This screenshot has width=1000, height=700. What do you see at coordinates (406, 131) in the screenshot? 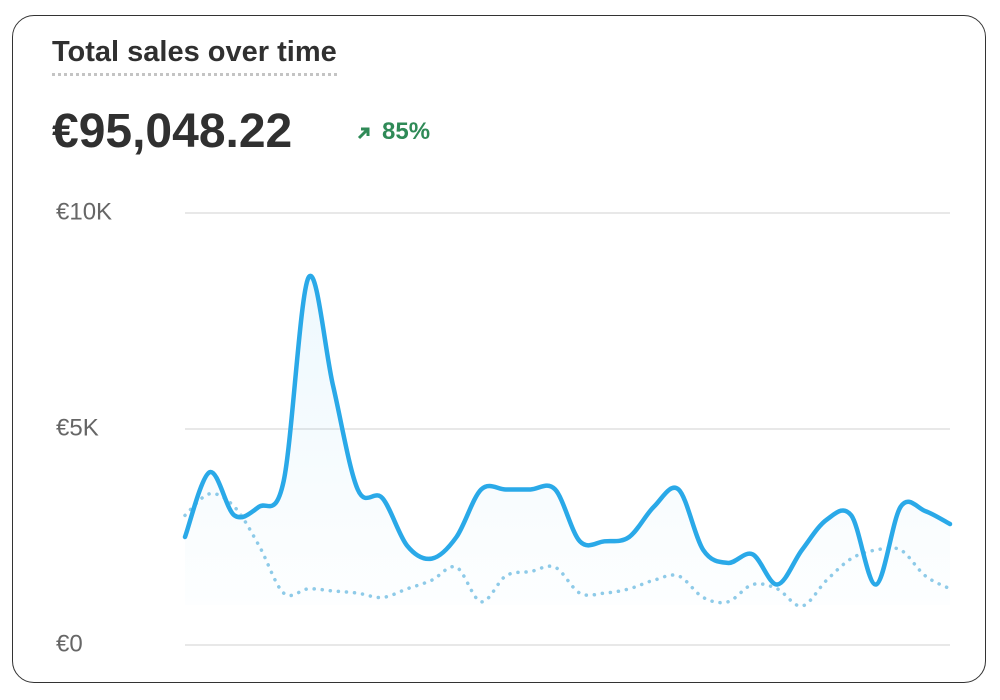
I see `change-value: 85%` at bounding box center [406, 131].